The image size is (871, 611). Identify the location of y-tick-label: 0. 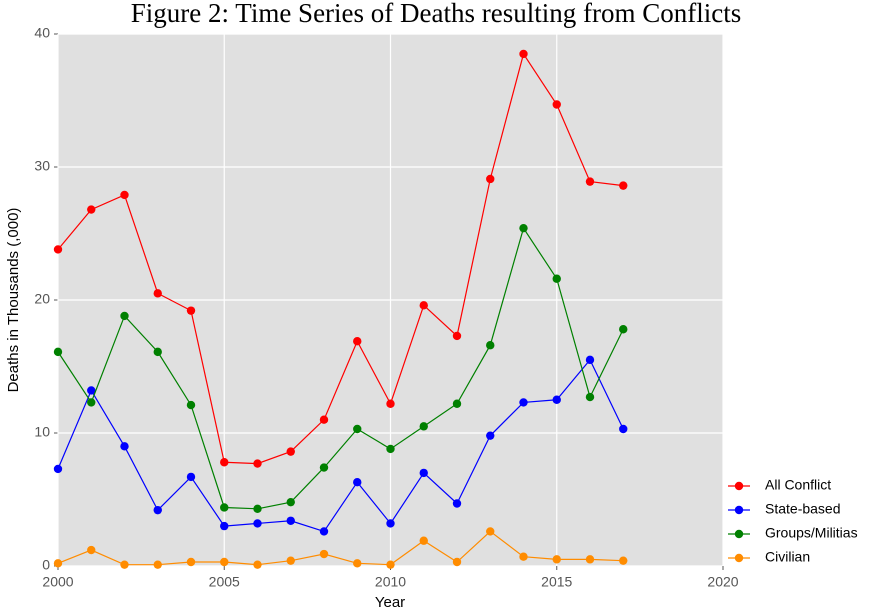
(46, 565).